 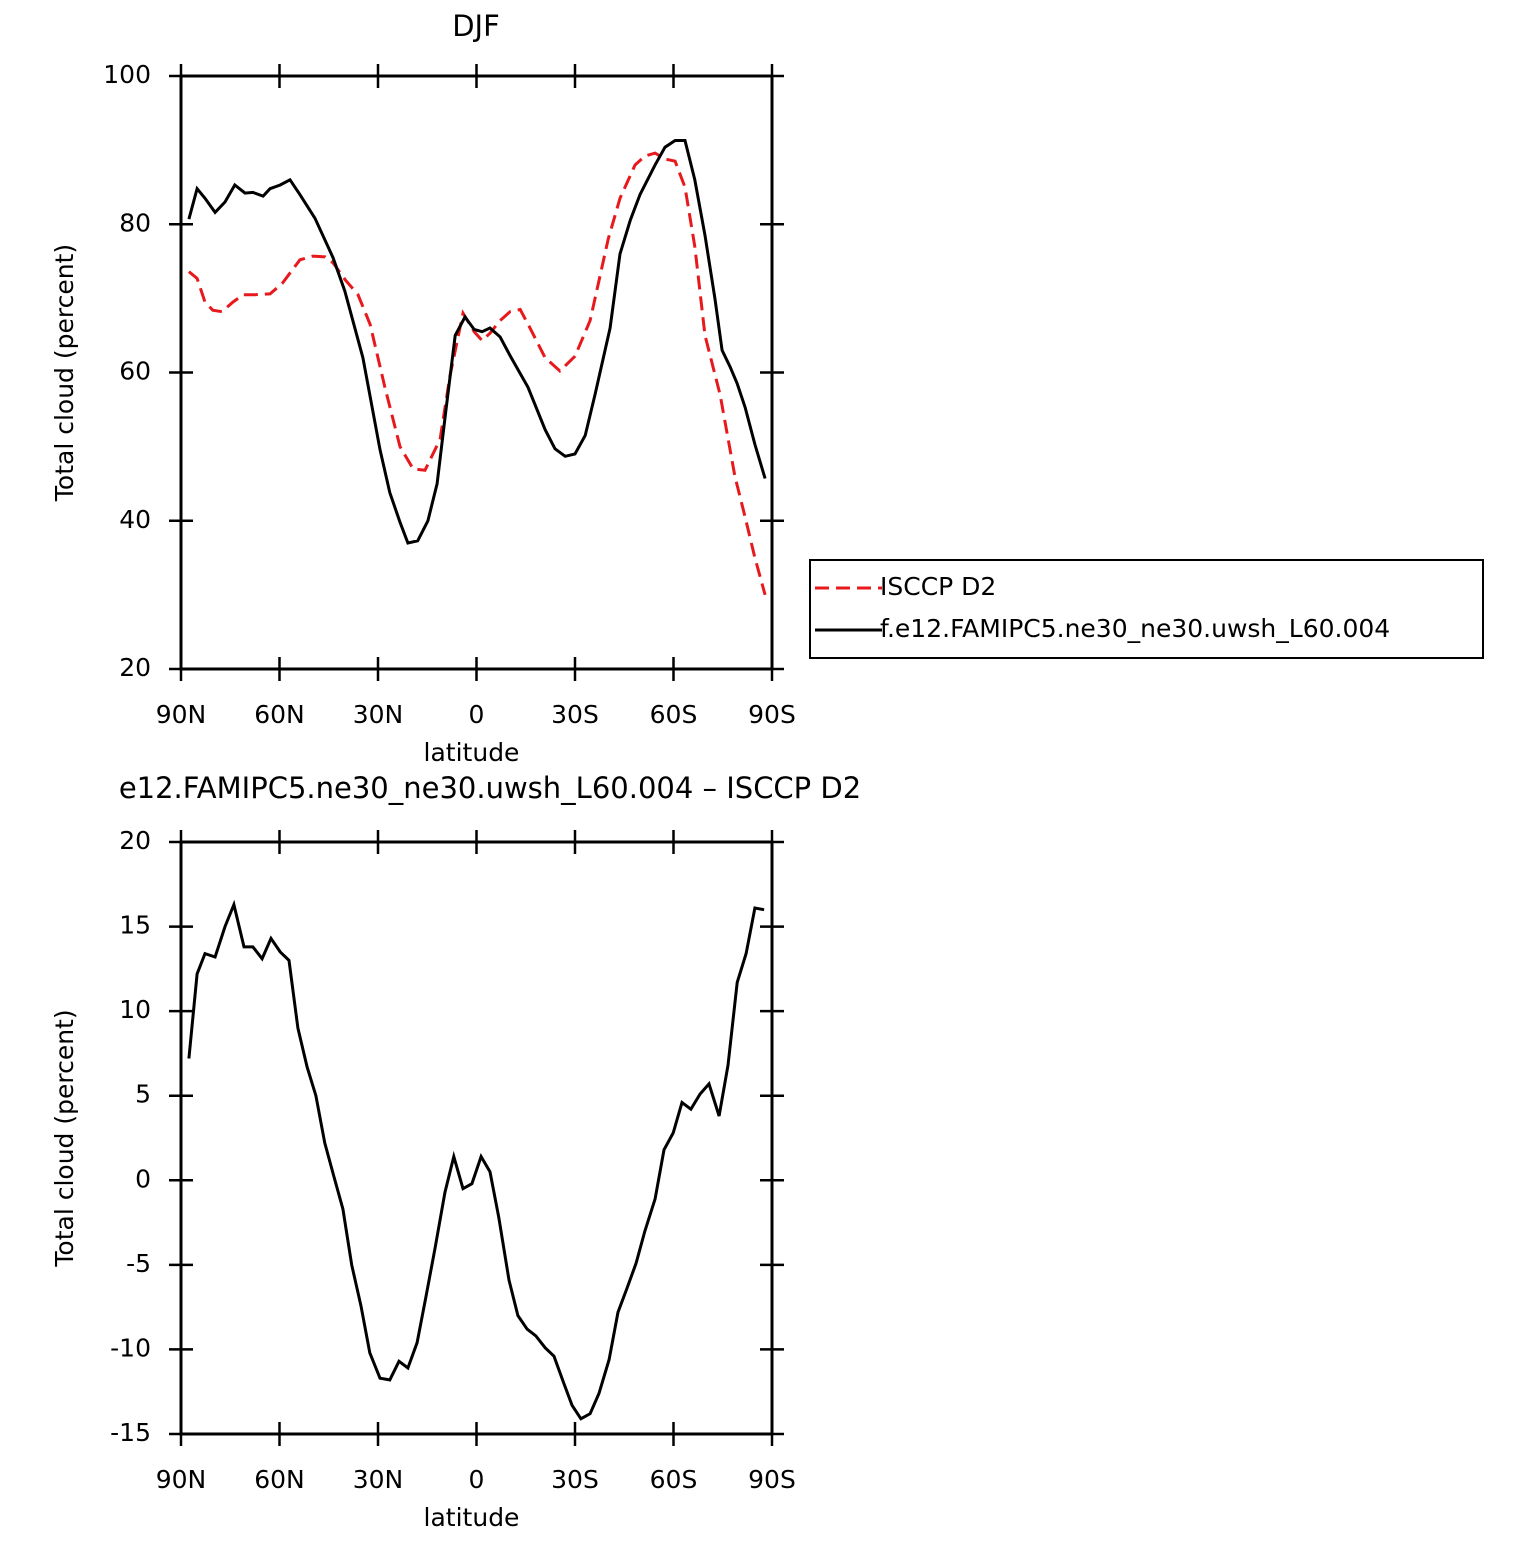 I want to click on legend-label: ISCCP D2, so click(x=938, y=586).